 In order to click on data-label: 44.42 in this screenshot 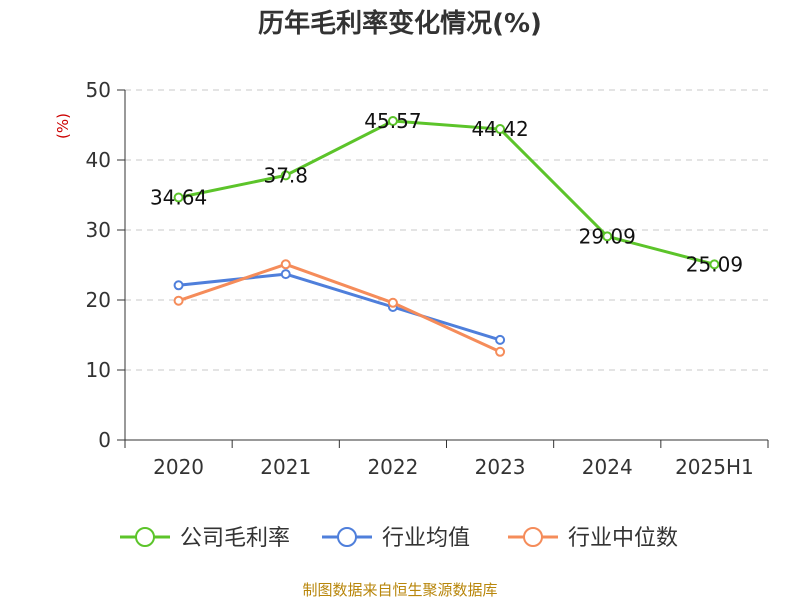, I will do `click(499, 129)`.